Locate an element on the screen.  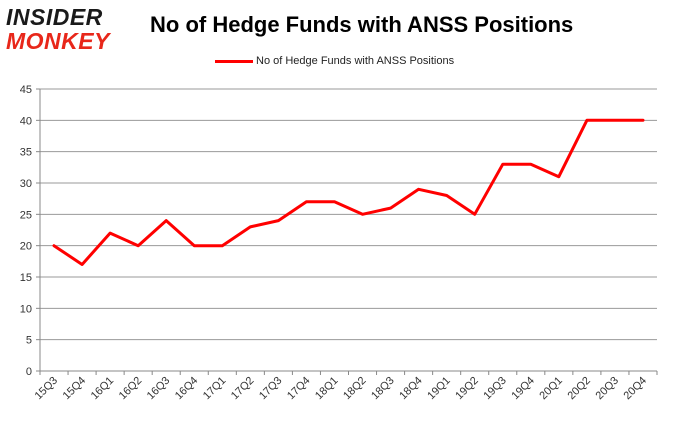
insider-monkey-logo: INSIDER MONKEY is located at coordinates (68, 29).